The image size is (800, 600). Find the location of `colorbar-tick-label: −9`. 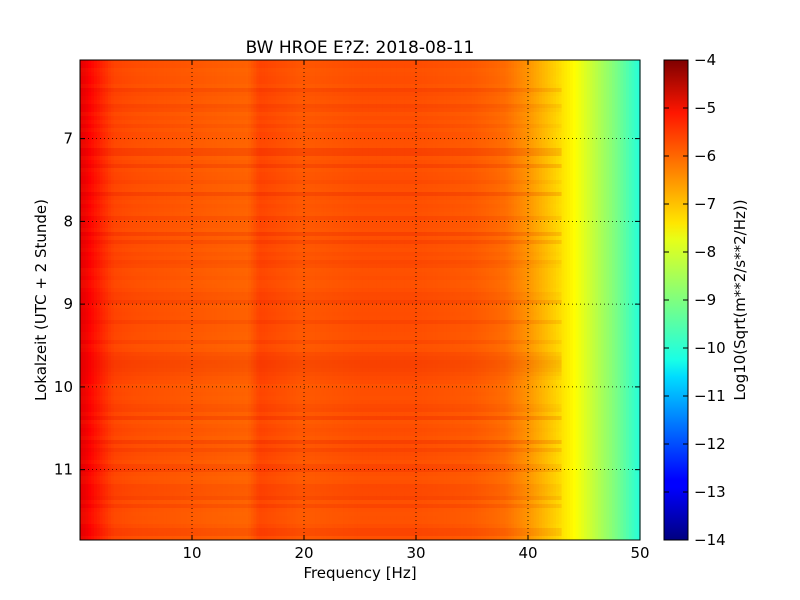

colorbar-tick-label: −9 is located at coordinates (705, 300).